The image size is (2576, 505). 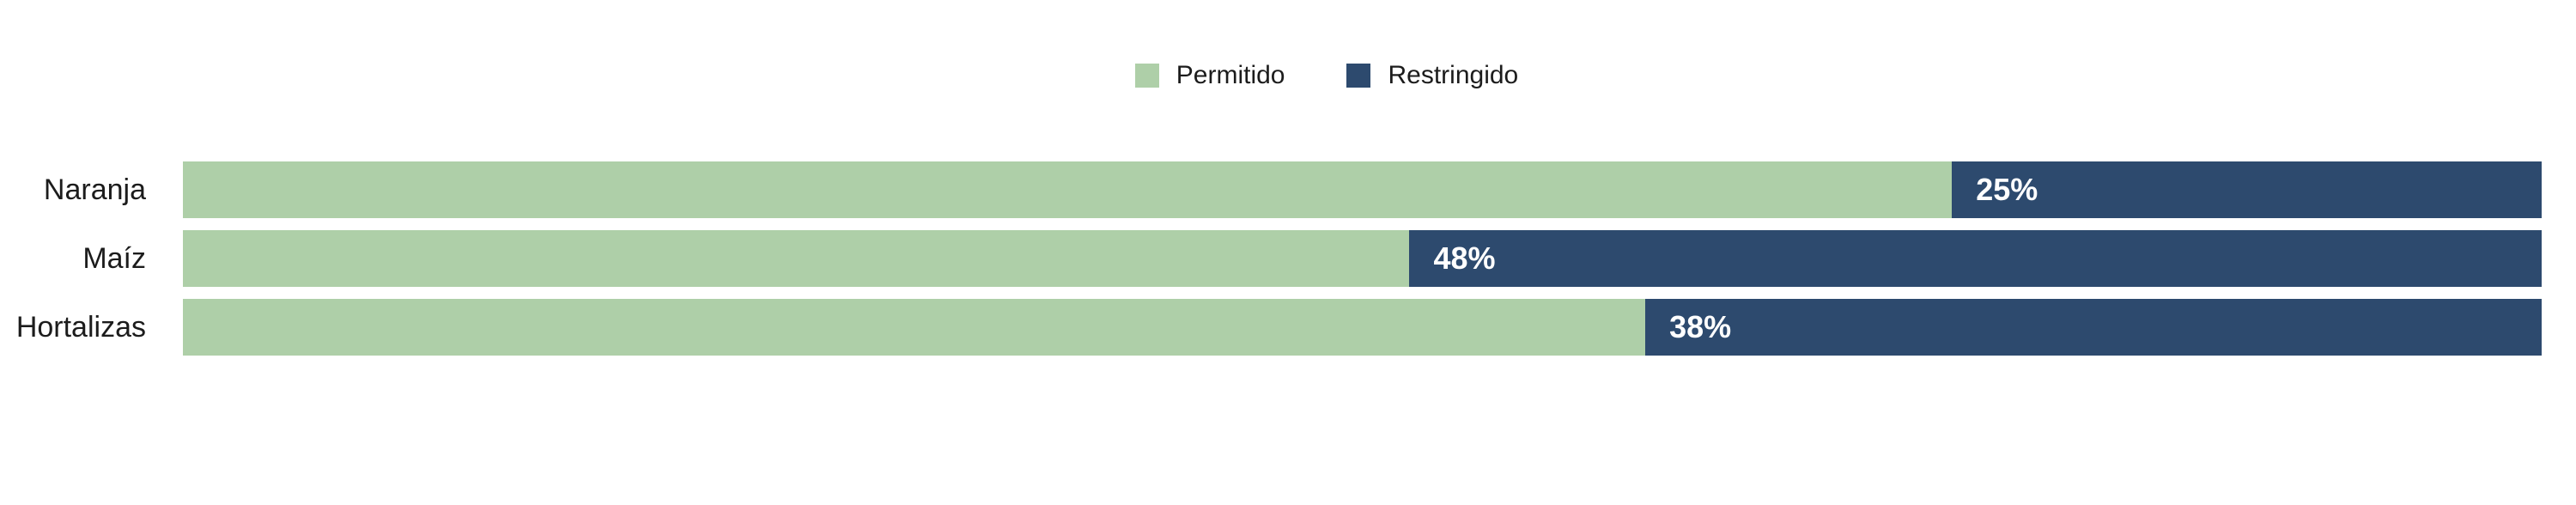 What do you see at coordinates (1975, 258) in the screenshot?
I see `bar-segment-restringido: 48%` at bounding box center [1975, 258].